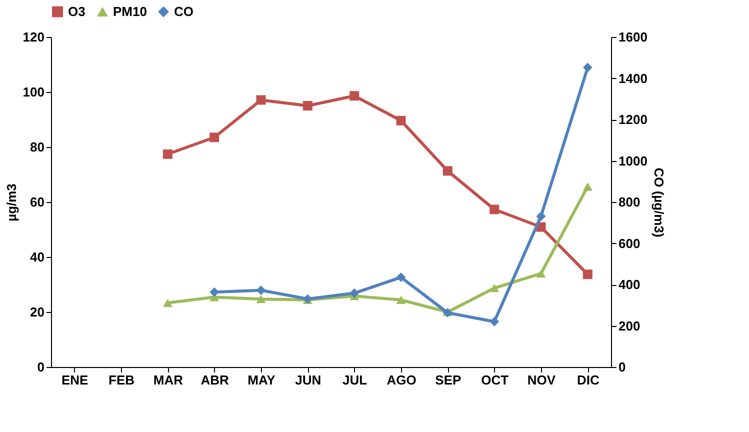  What do you see at coordinates (37, 202) in the screenshot?
I see `y-tick-label: 60` at bounding box center [37, 202].